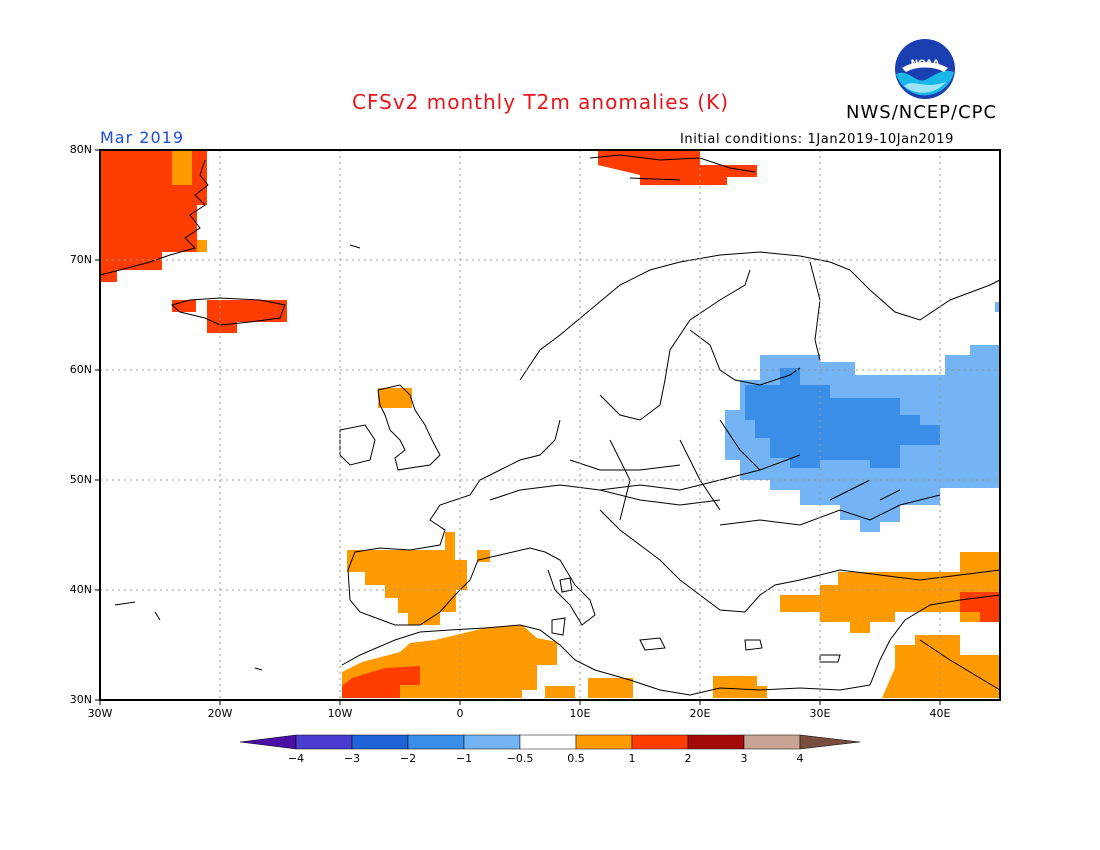 This screenshot has height=850, width=1100. I want to click on lon-label: 0, so click(460, 713).